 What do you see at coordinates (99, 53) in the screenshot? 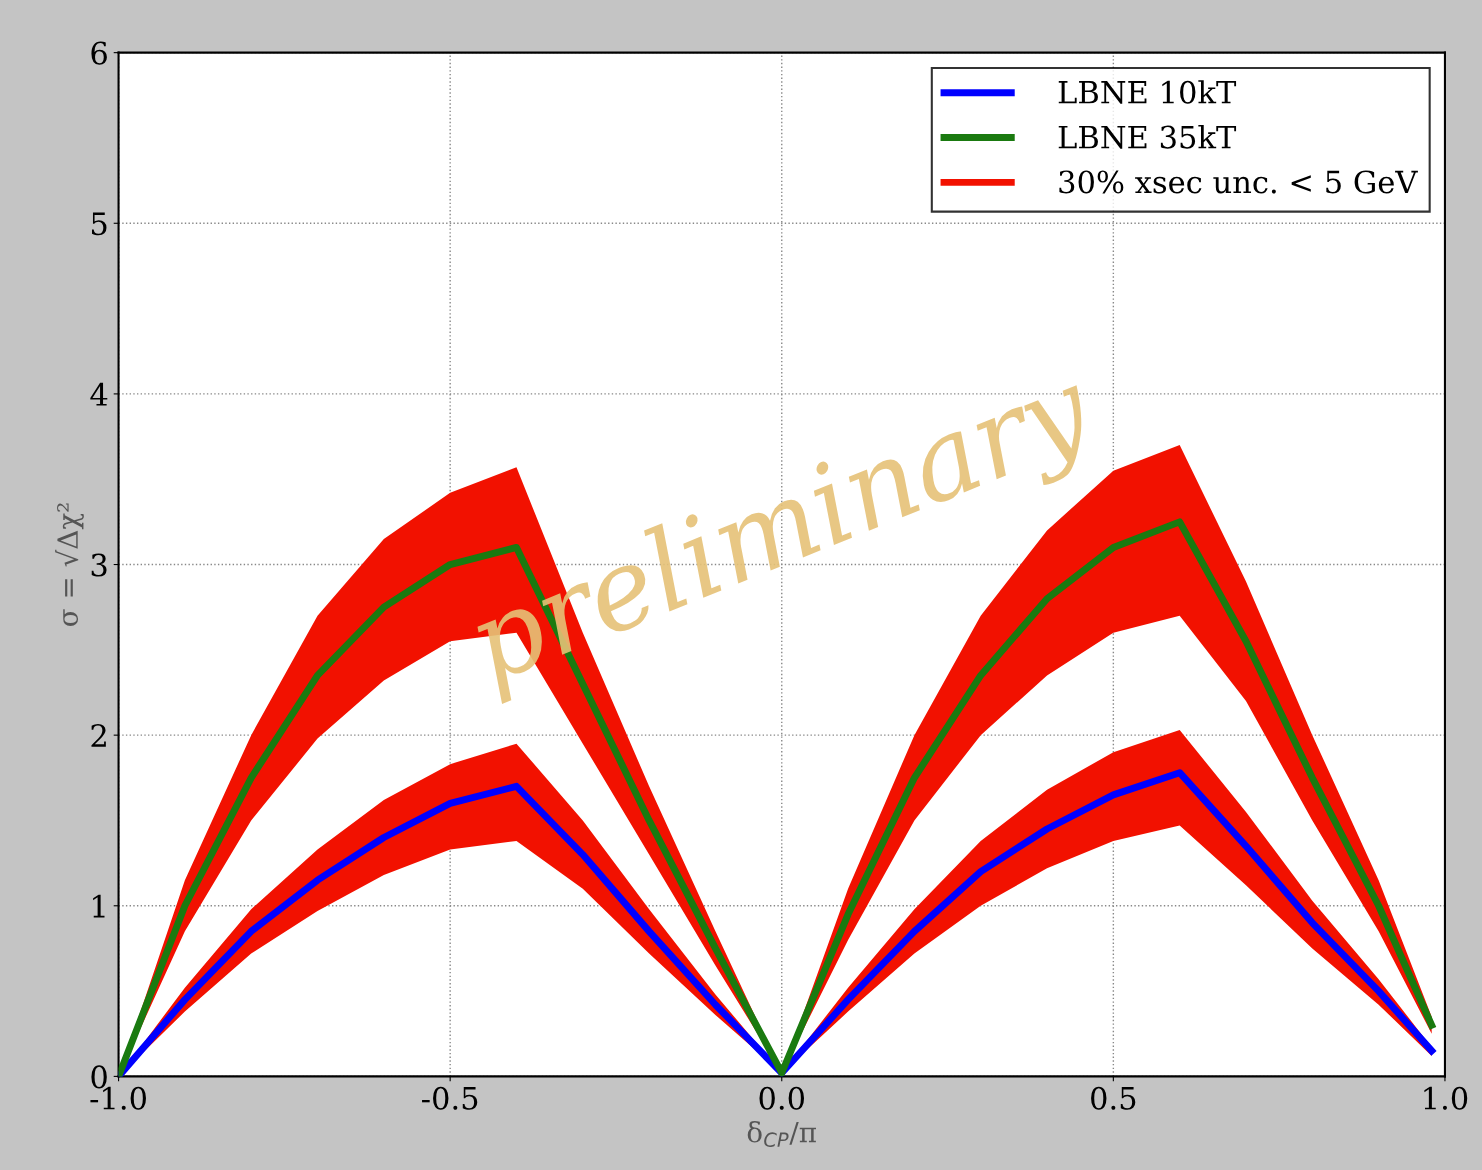
I see `y-tick-label: 6` at bounding box center [99, 53].